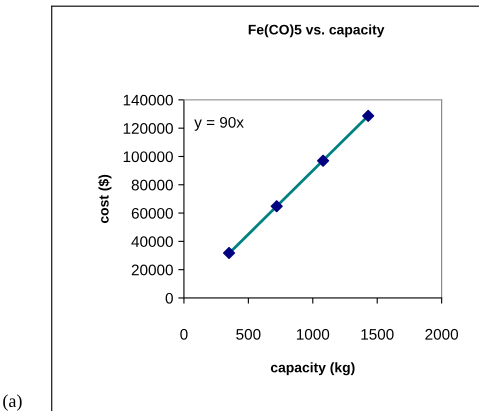 Image resolution: width=479 pixels, height=411 pixels. What do you see at coordinates (152, 242) in the screenshot?
I see `y-tick-label: 40000` at bounding box center [152, 242].